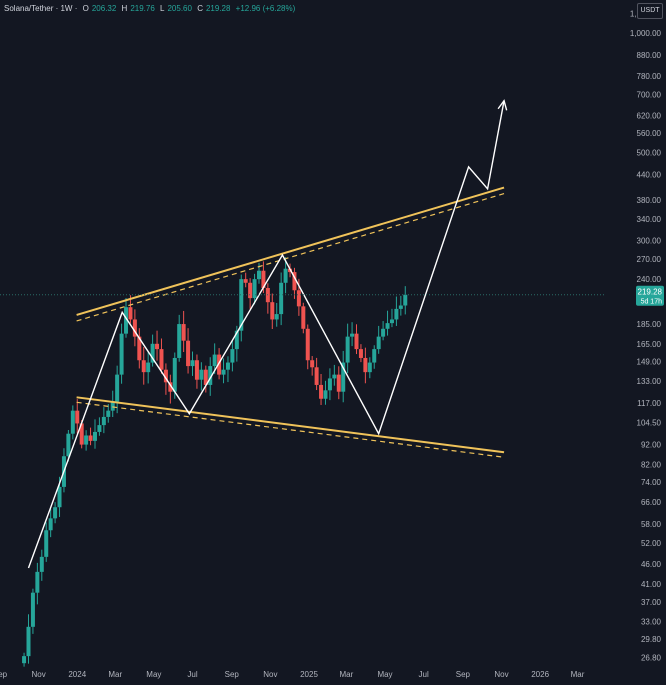 The image size is (666, 685). What do you see at coordinates (142, 8) in the screenshot?
I see `high-value: 219.76` at bounding box center [142, 8].